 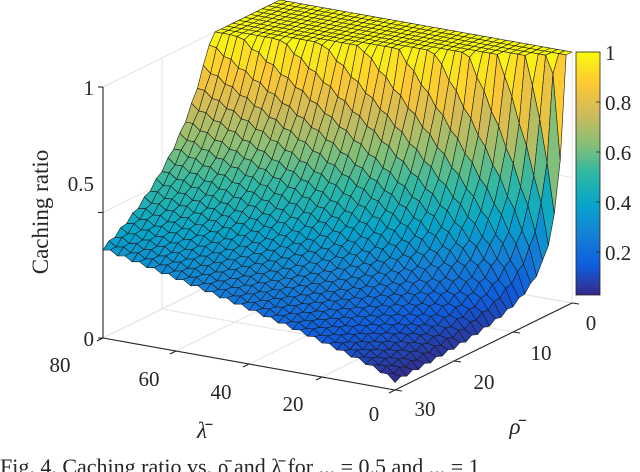 What do you see at coordinates (484, 382) in the screenshot?
I see `rho-tick-20: 20` at bounding box center [484, 382].